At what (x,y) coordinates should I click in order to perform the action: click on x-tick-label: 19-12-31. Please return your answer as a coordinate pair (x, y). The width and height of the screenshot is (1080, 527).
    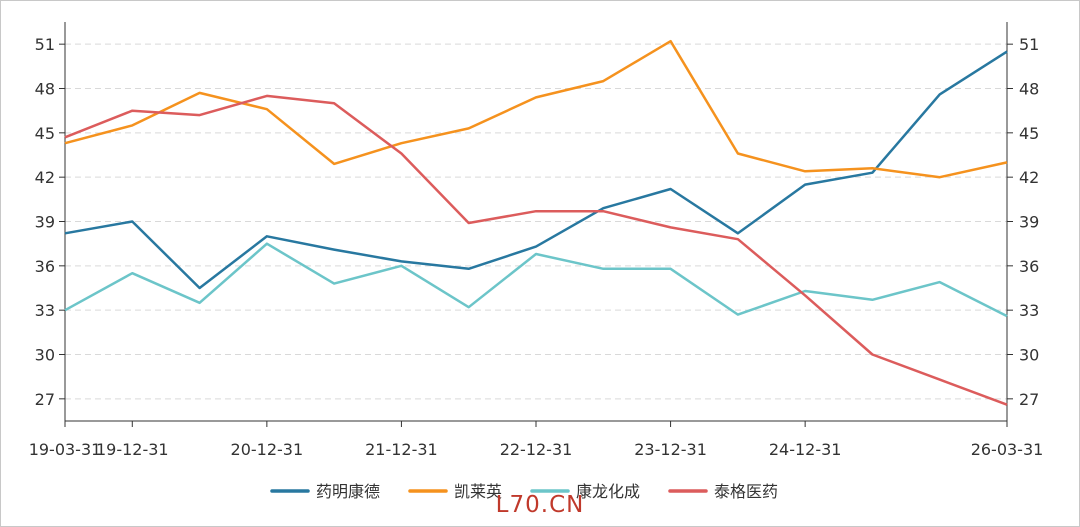
    Looking at the image, I should click on (132, 449).